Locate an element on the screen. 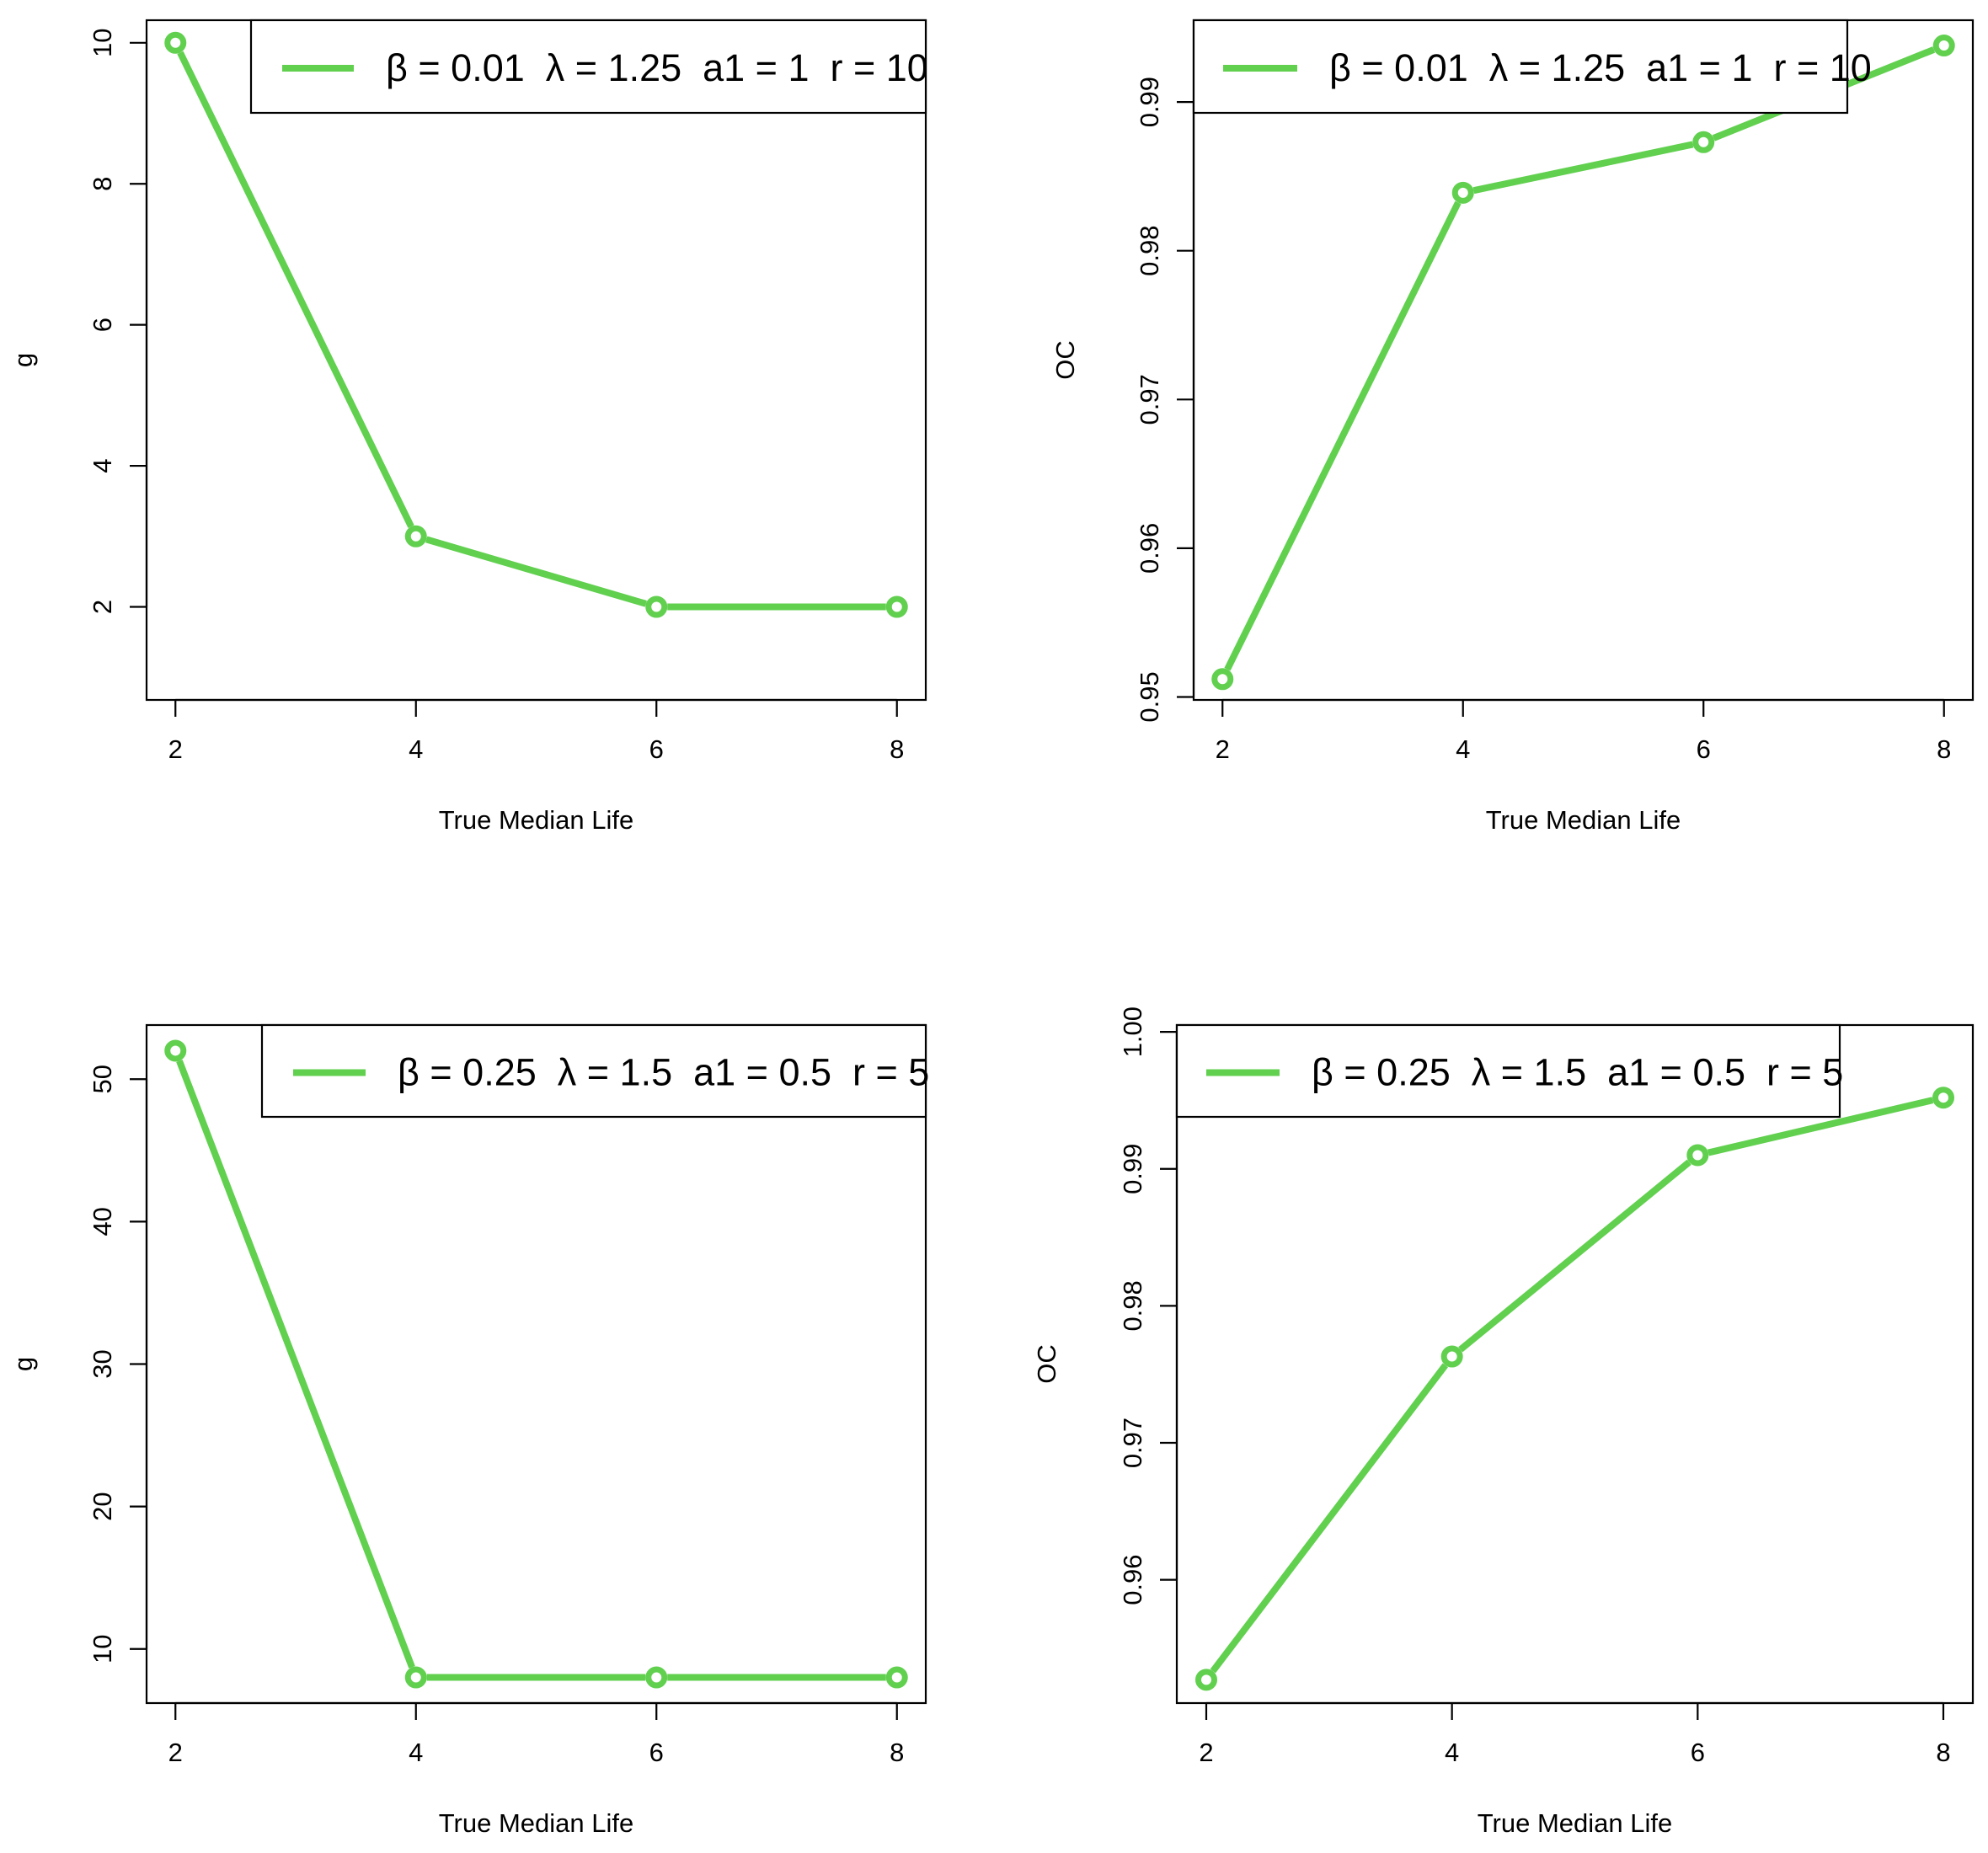 This screenshot has width=1988, height=1853. y-tick-label: 4 is located at coordinates (102, 465).